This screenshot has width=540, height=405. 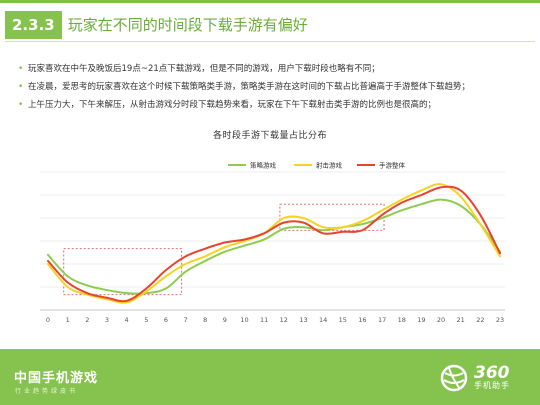 What do you see at coordinates (343, 320) in the screenshot?
I see `x-tick-label: 15` at bounding box center [343, 320].